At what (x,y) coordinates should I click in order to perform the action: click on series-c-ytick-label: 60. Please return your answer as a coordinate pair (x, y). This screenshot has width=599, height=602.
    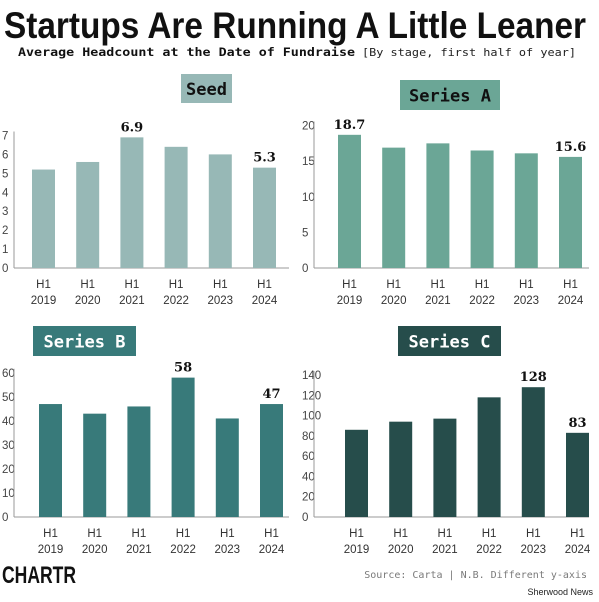
    Looking at the image, I should click on (308, 457).